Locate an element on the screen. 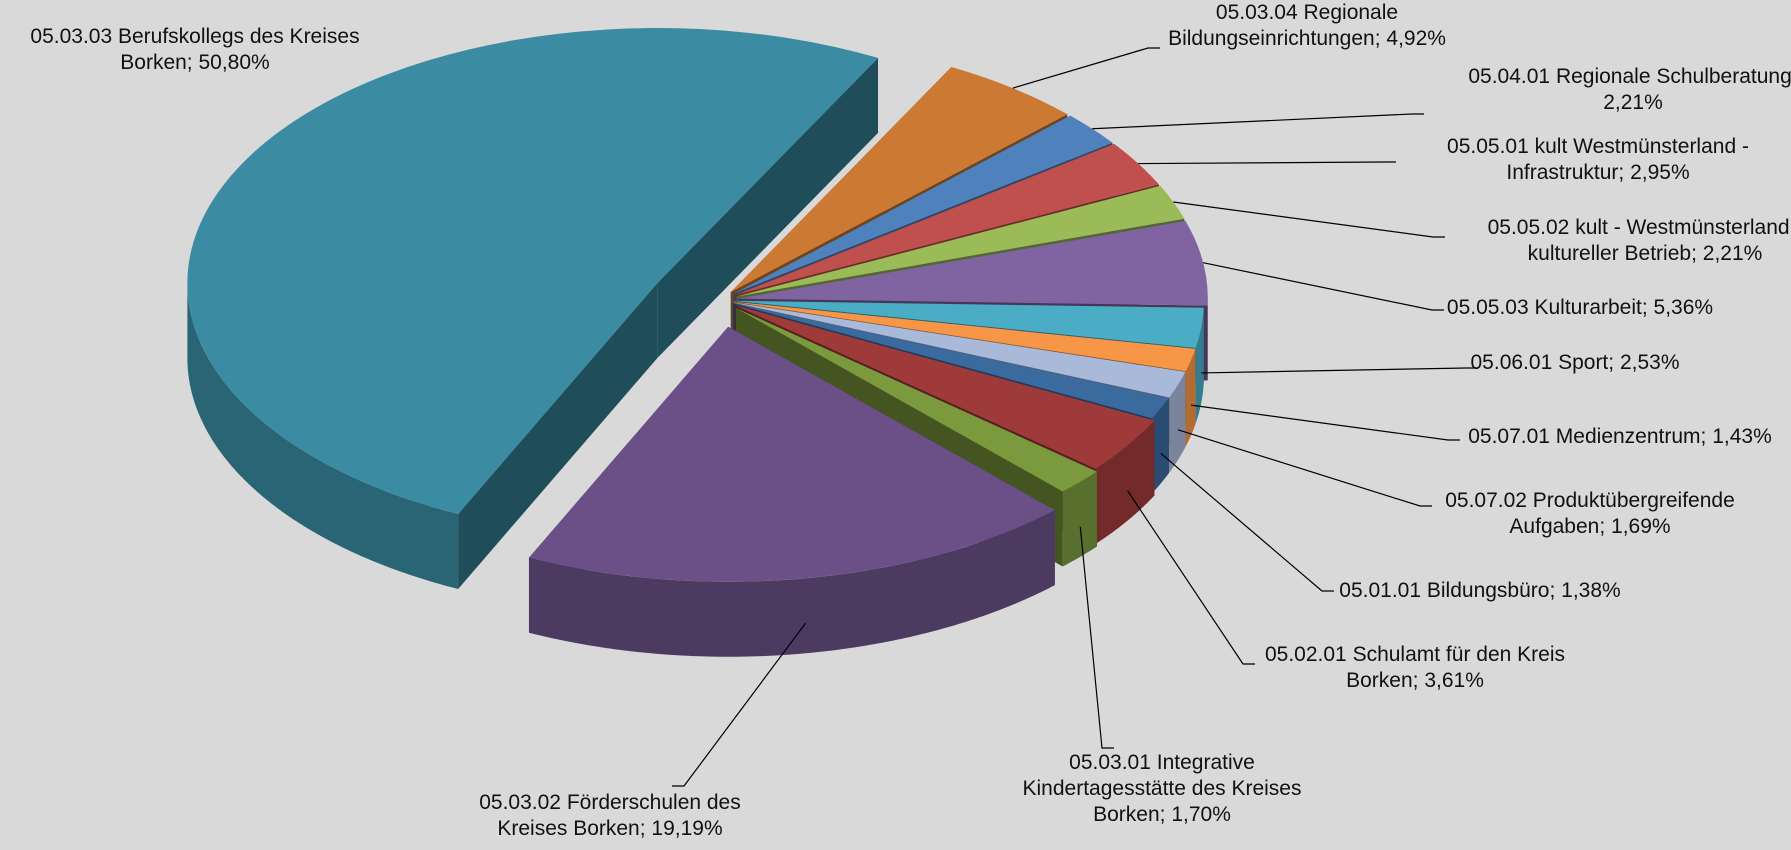 This screenshot has width=1791, height=850. value-label: 1,43% is located at coordinates (1742, 436).